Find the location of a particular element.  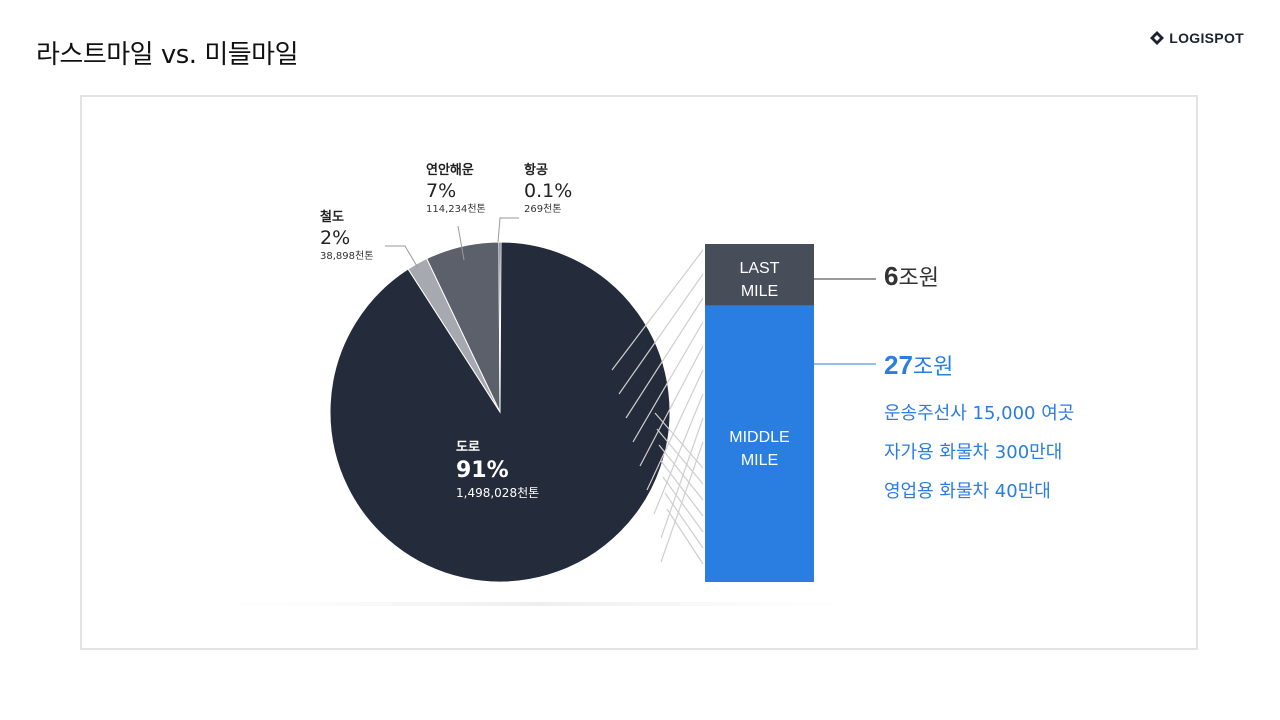

chart-baseline-shadow is located at coordinates (537, 604).